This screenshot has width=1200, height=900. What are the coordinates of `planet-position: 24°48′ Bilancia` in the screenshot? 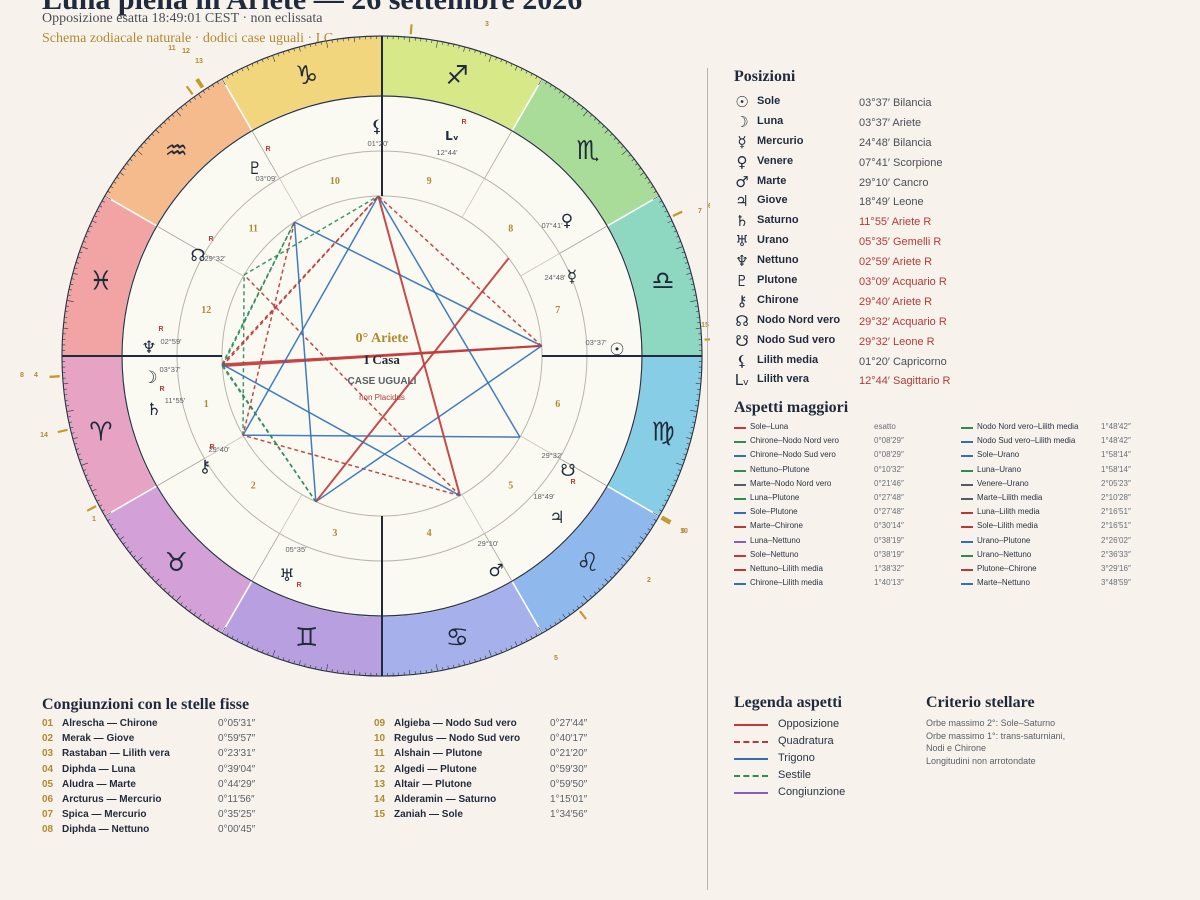 It's located at (895, 142).